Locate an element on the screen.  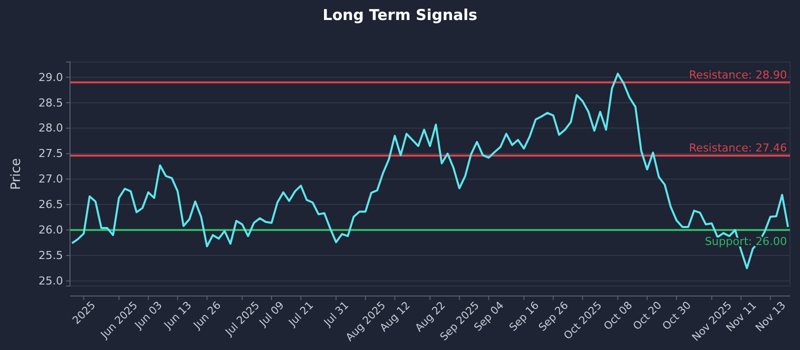
ref-line-label: Resistance: 27.46 is located at coordinates (738, 148).